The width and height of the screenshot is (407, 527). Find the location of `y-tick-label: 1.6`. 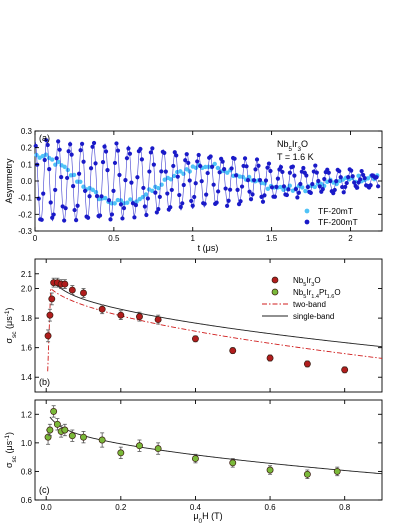

y-tick-label: 1.6 is located at coordinates (27, 348).